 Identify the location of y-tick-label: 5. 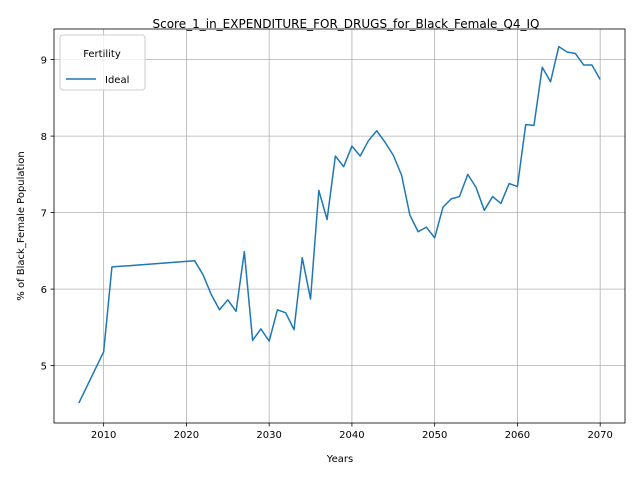
(44, 367).